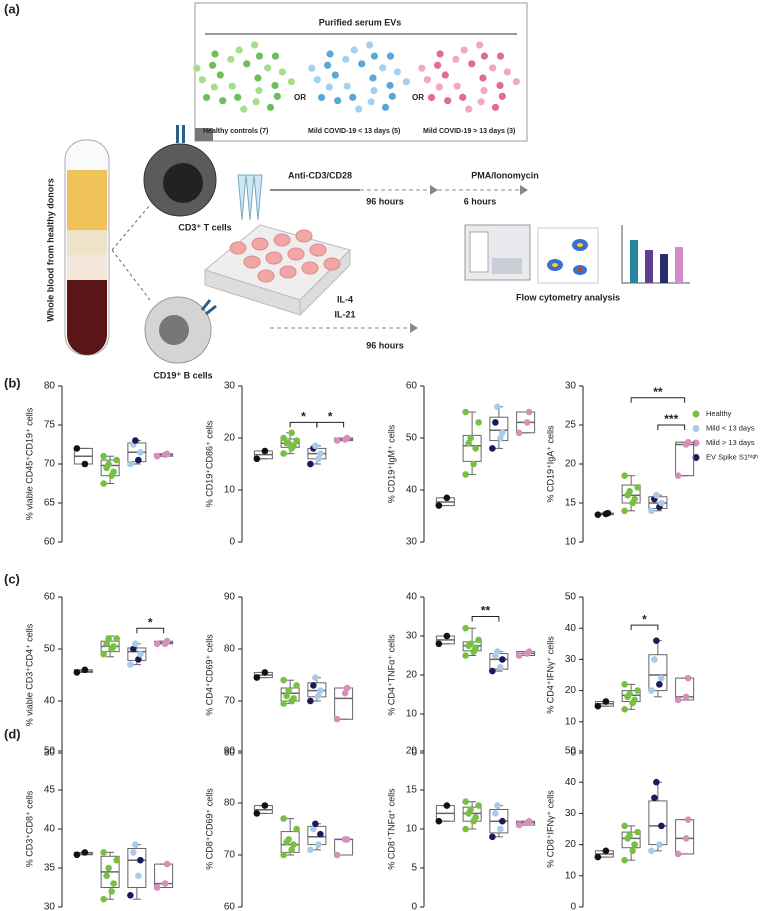 Image resolution: width=783 pixels, height=911 pixels. What do you see at coordinates (204, 227) in the screenshot?
I see `cell-label: CD3⁺ T cells` at bounding box center [204, 227].